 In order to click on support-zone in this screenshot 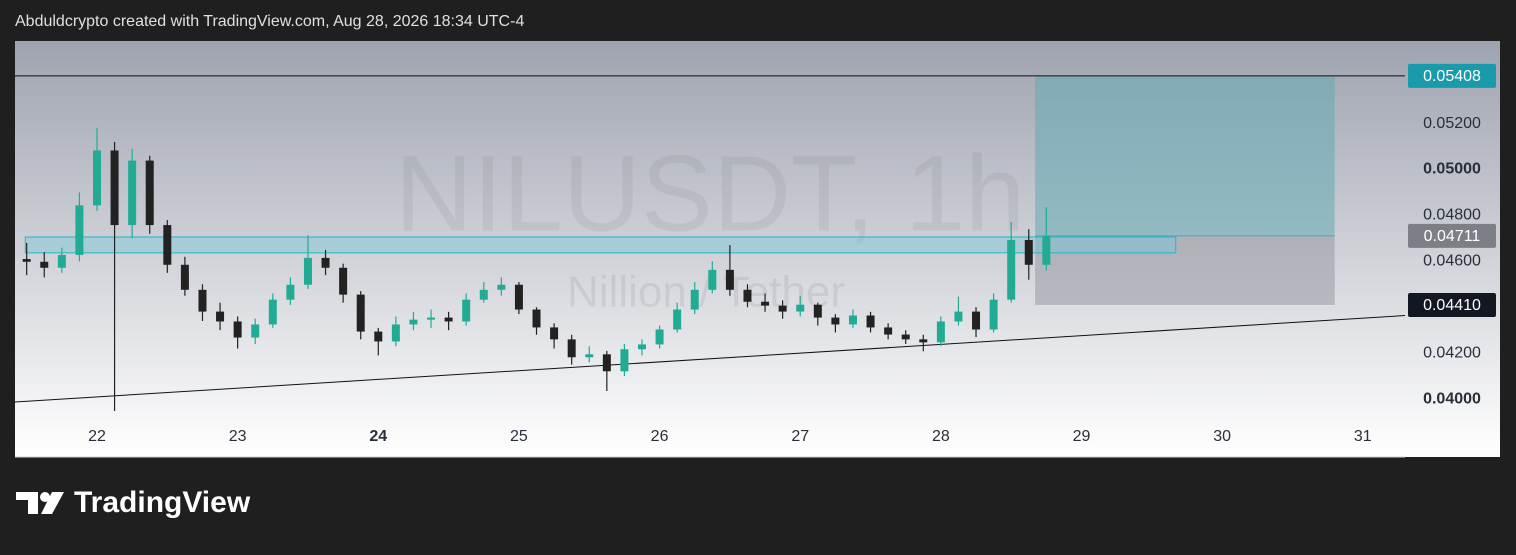, I will do `click(600, 245)`.